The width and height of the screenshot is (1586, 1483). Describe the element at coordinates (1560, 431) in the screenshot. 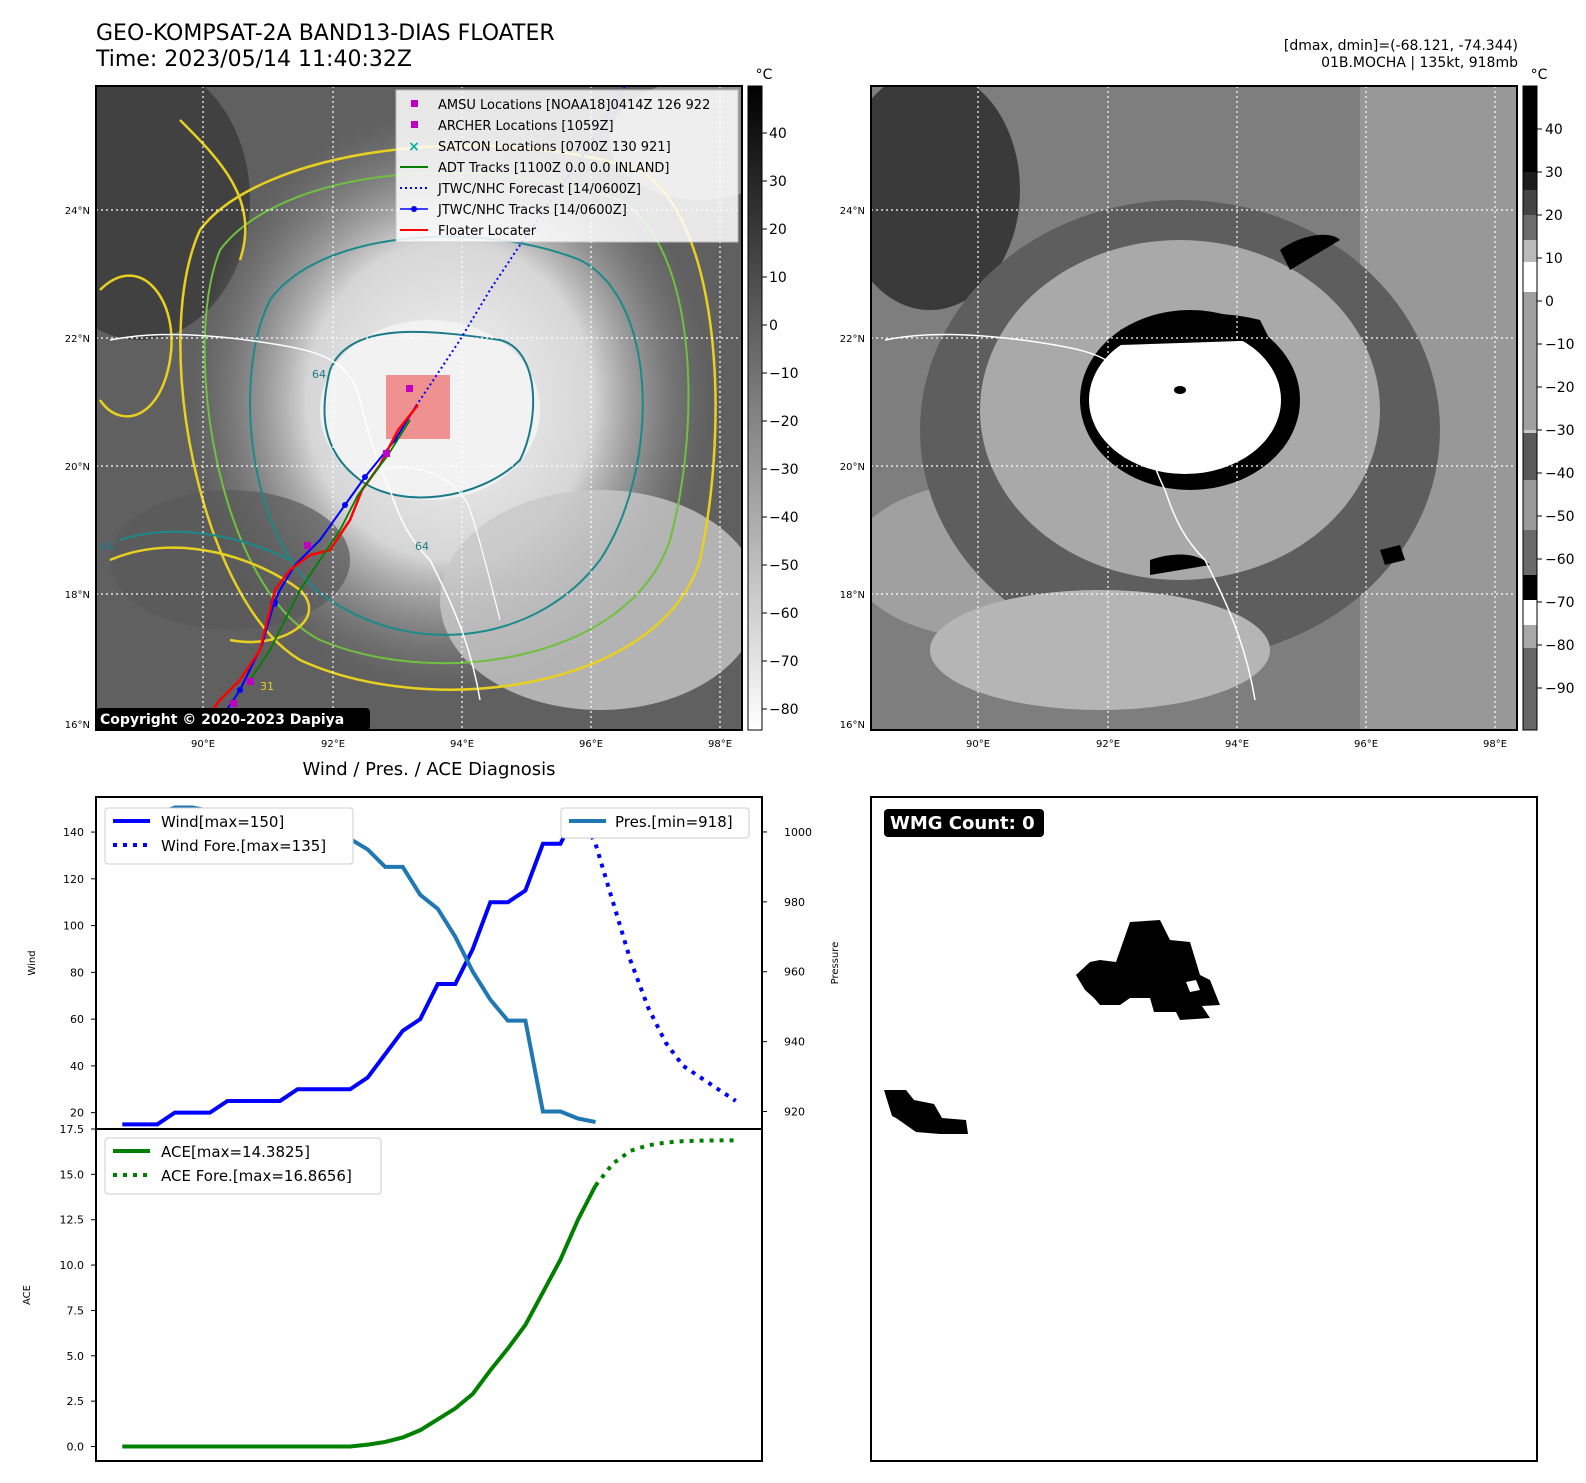

I see `colorbar-right-tick-label: −30` at that location.